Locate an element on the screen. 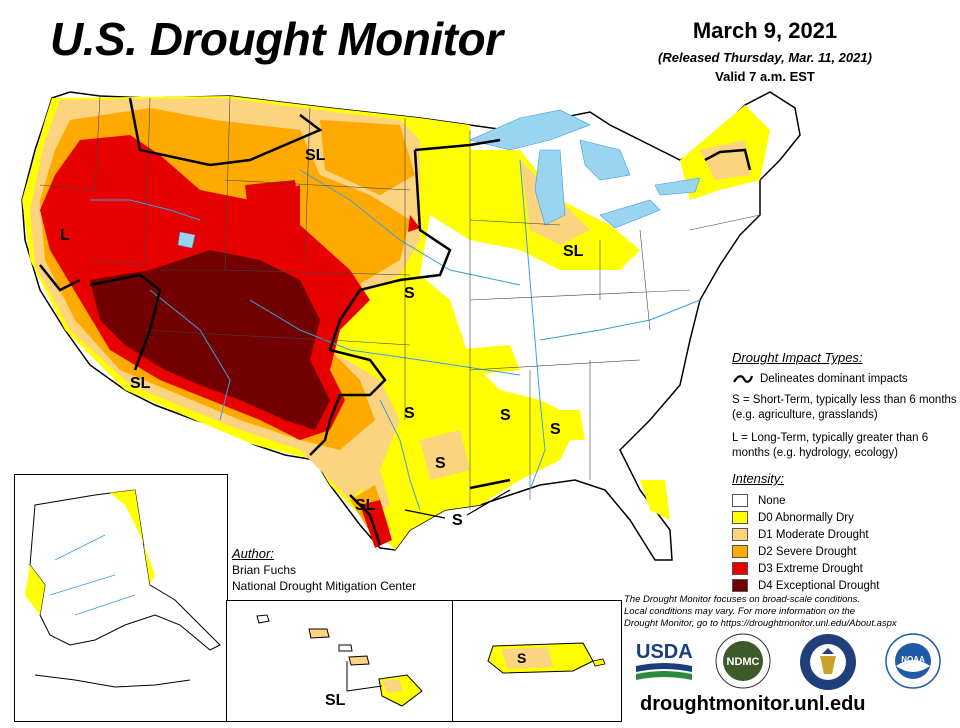 The height and width of the screenshot is (728, 960). impact-types-header: Drought Impact Types: is located at coordinates (797, 357).